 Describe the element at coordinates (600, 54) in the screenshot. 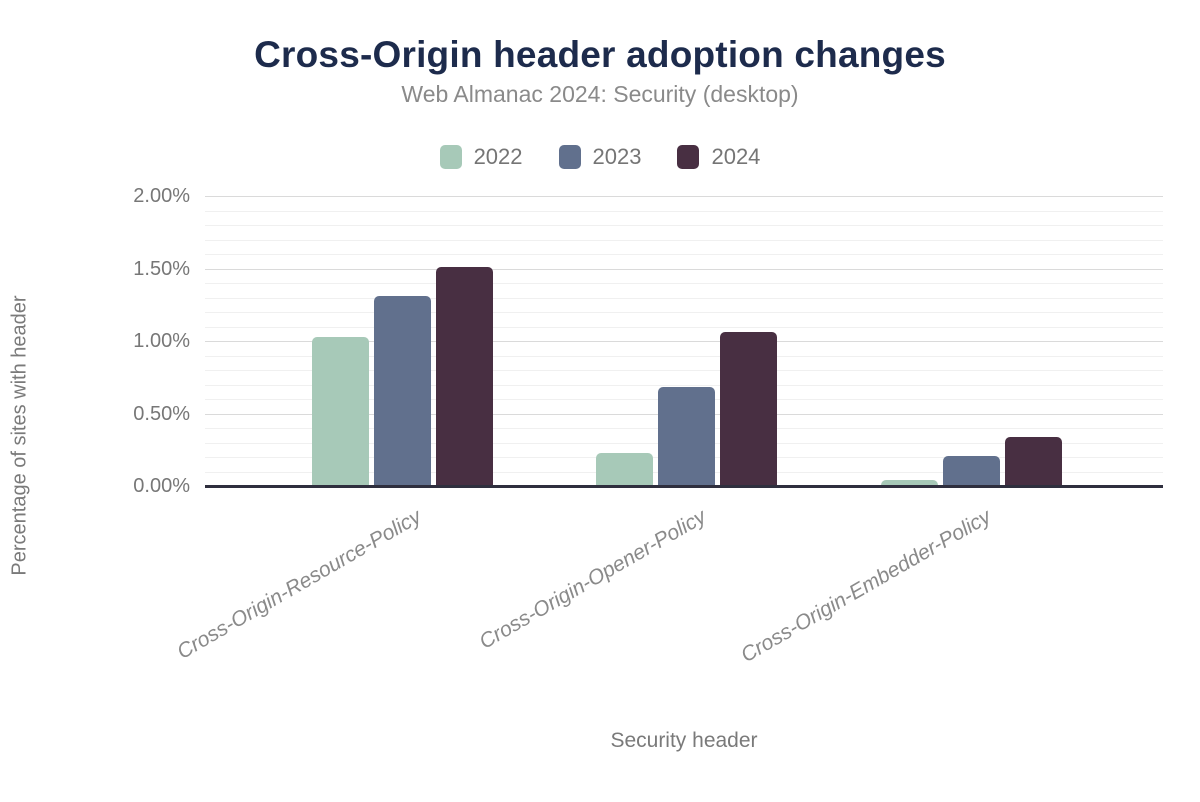

I see `chart-title: Cross-Origin header adoption changes` at that location.